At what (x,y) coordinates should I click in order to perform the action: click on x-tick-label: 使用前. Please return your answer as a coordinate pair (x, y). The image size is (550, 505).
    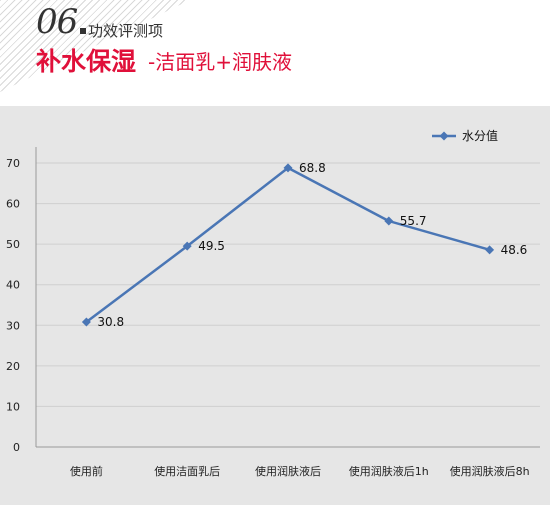
    Looking at the image, I should click on (86, 471).